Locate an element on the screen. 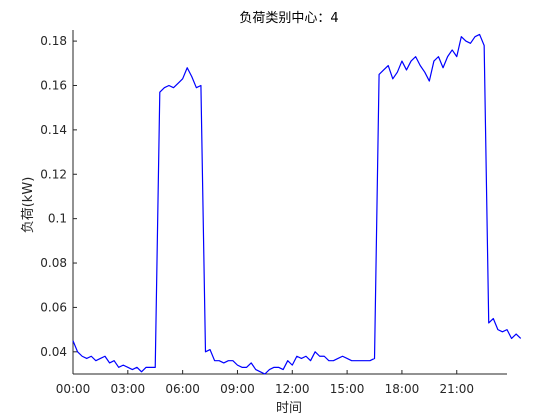 The width and height of the screenshot is (560, 420). y-tick-label: 0.06 is located at coordinates (53, 307).